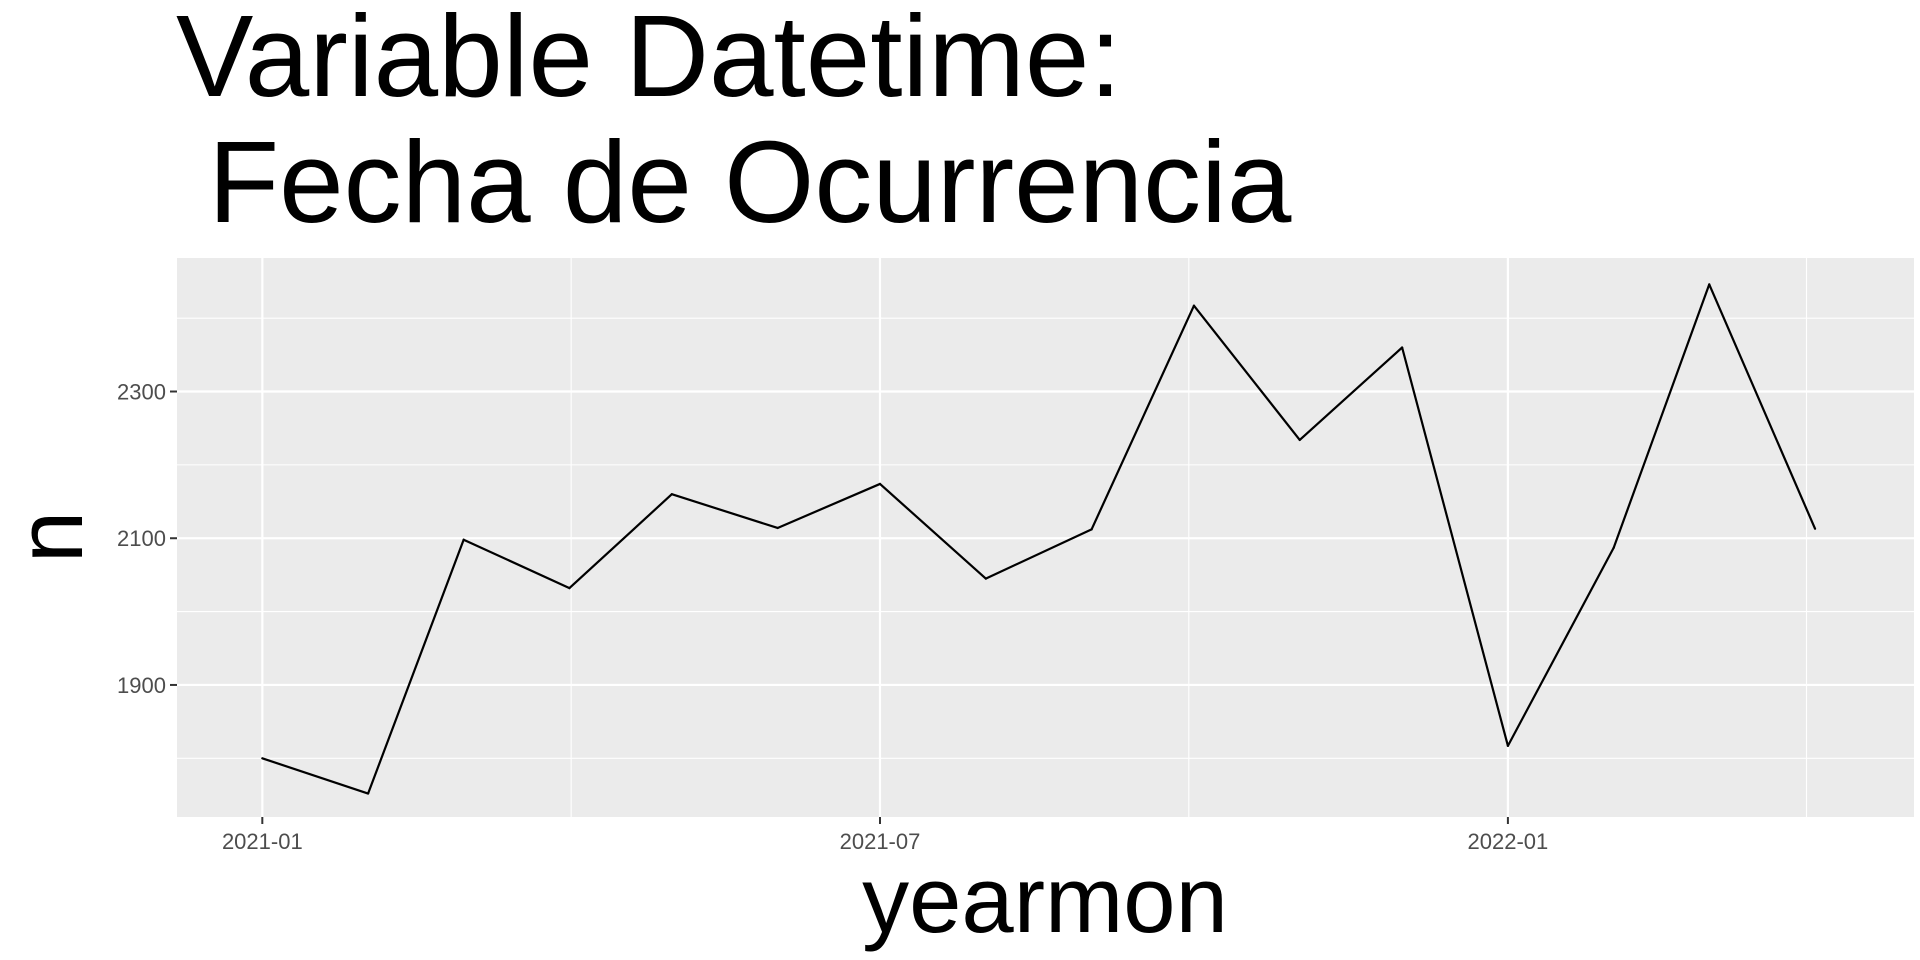 Image resolution: width=1920 pixels, height=960 pixels. Describe the element at coordinates (880, 841) in the screenshot. I see `x-tick-label: 2021-07` at that location.